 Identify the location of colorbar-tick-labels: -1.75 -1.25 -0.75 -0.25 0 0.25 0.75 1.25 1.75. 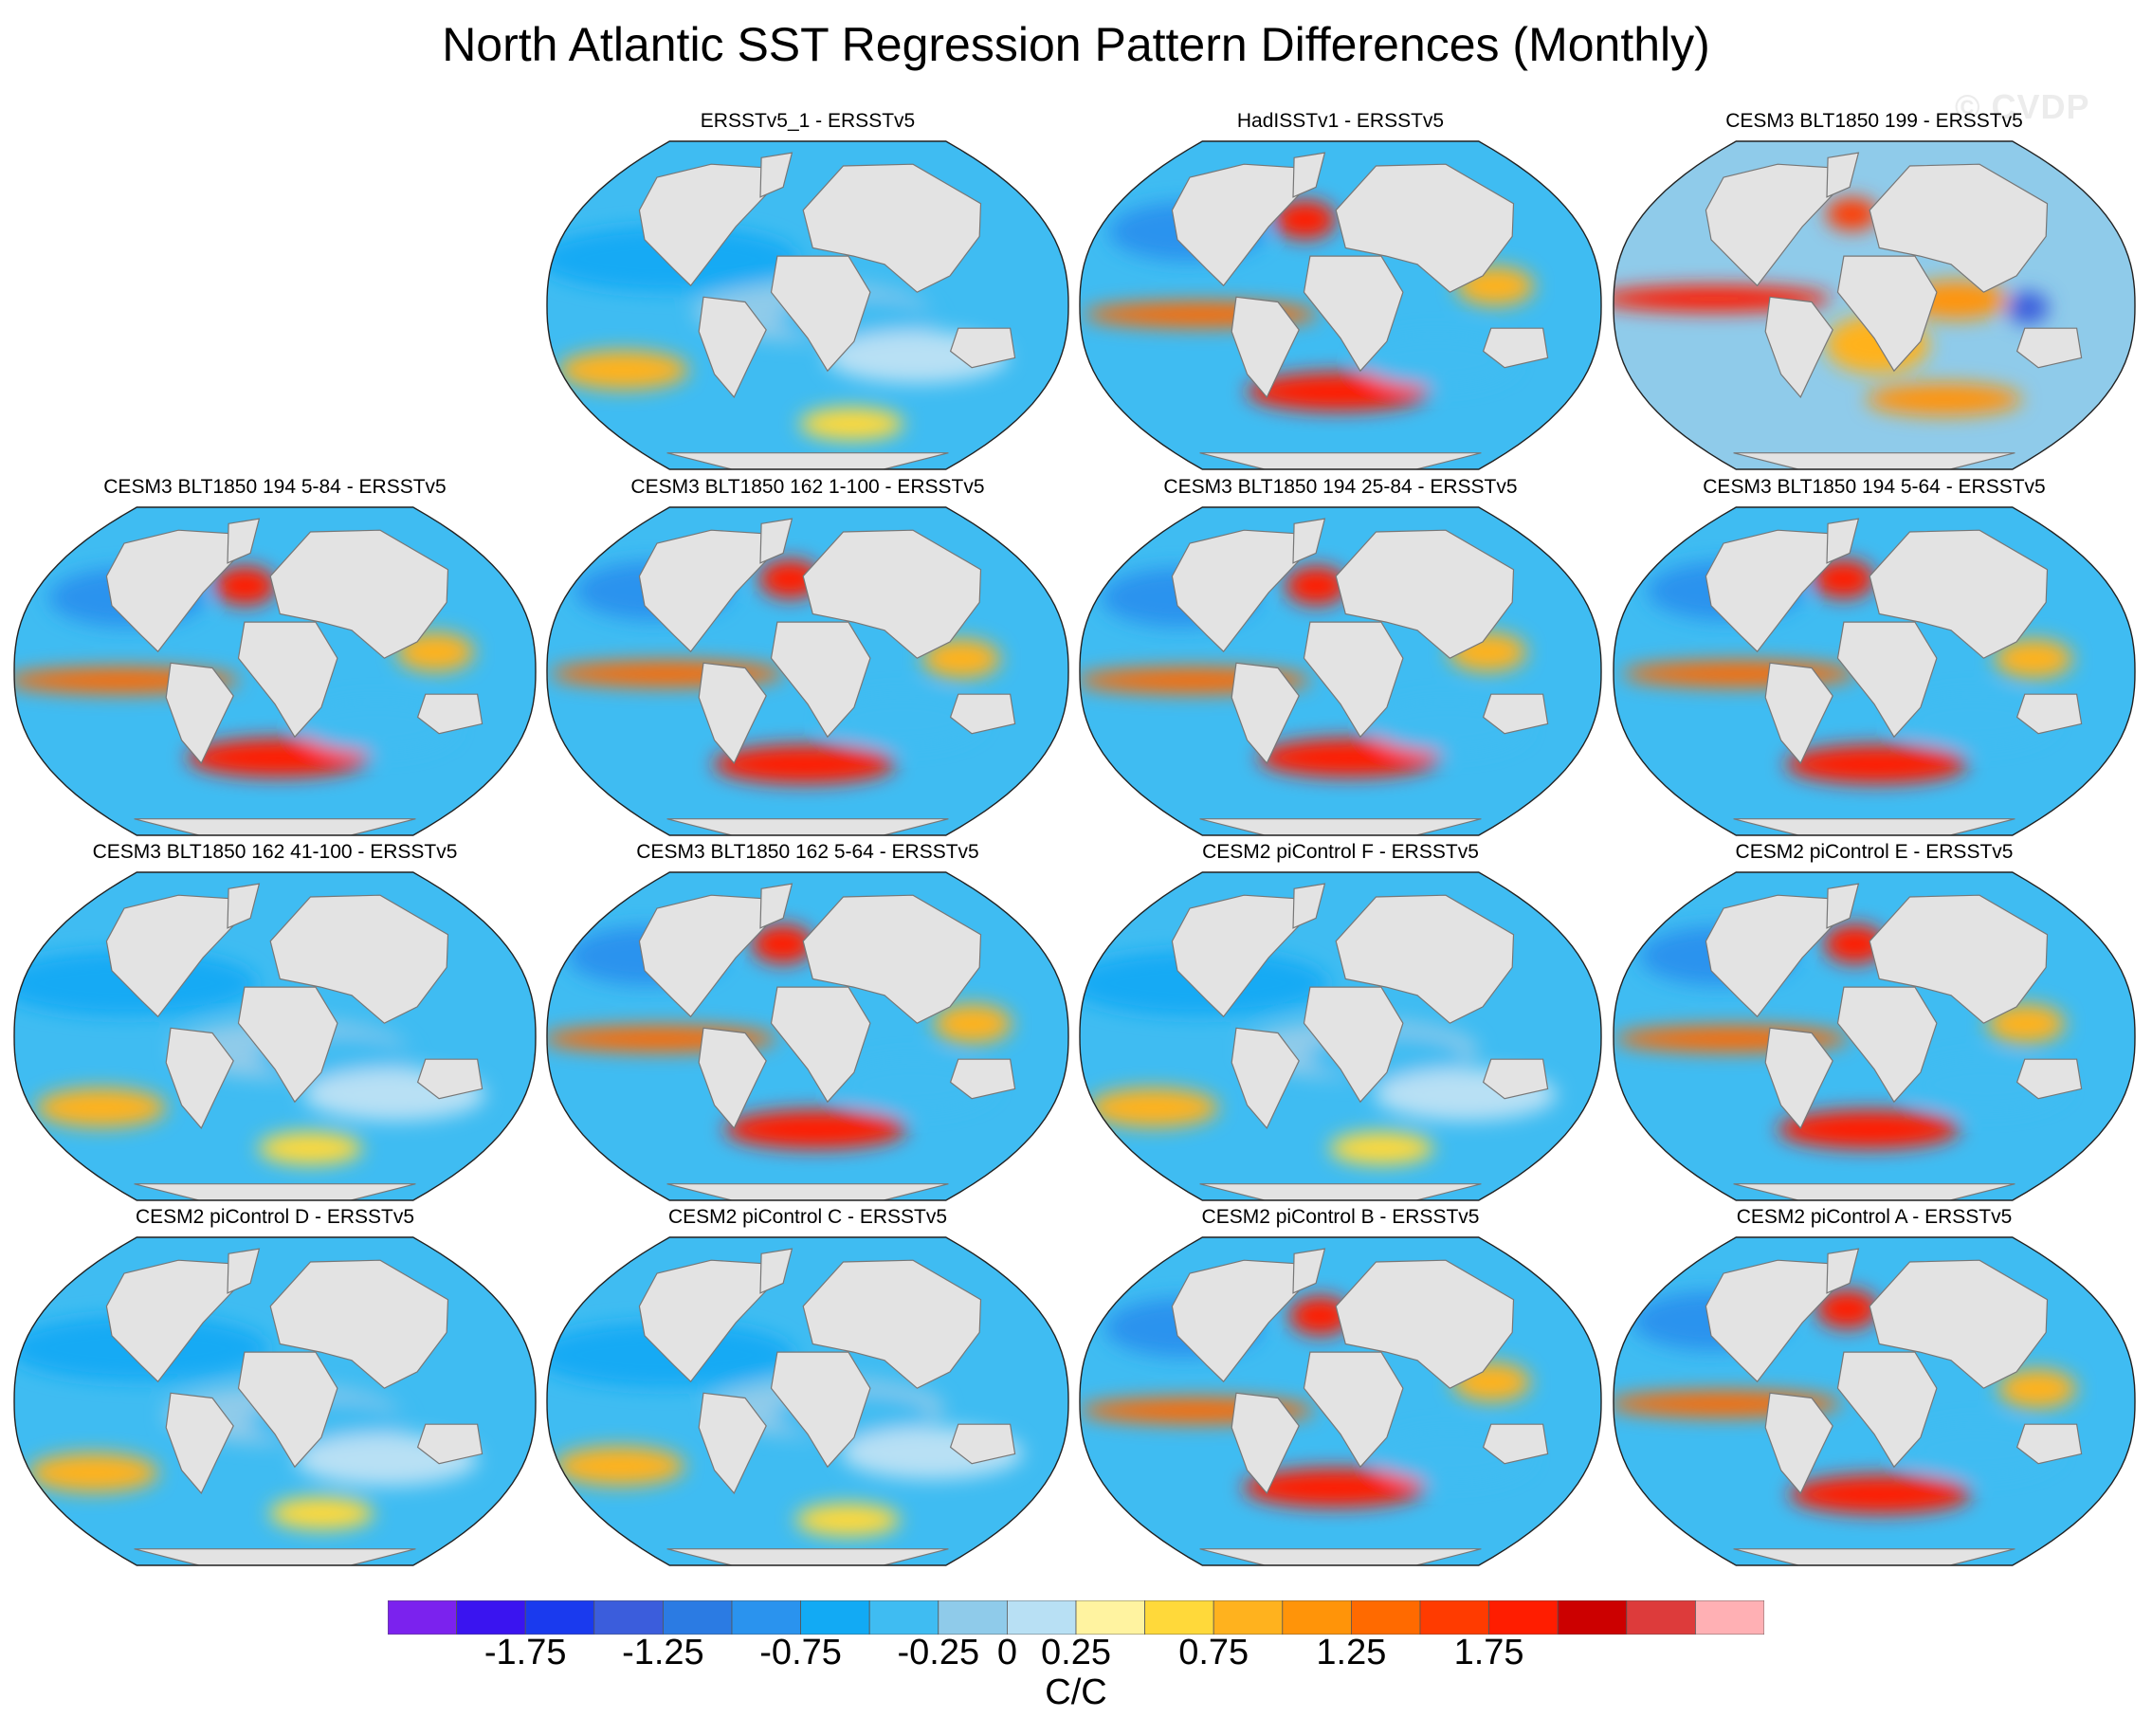
(1076, 1656).